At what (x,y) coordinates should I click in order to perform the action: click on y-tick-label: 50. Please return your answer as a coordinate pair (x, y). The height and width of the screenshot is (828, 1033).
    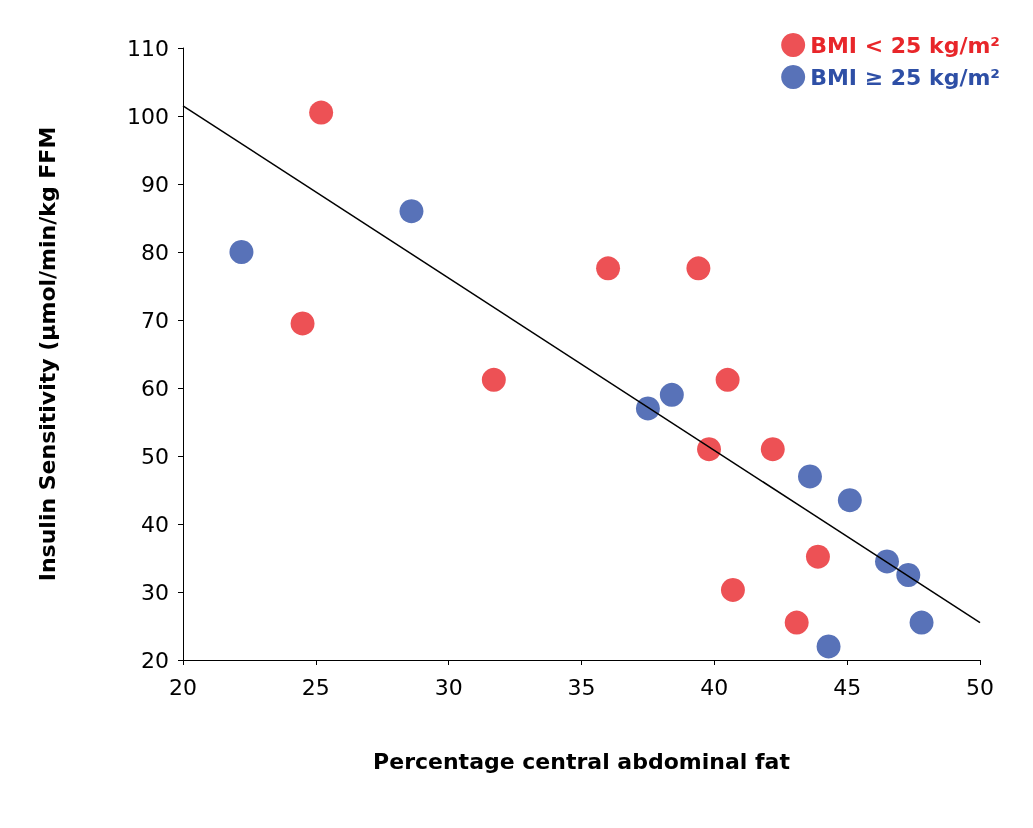
    Looking at the image, I should click on (155, 456).